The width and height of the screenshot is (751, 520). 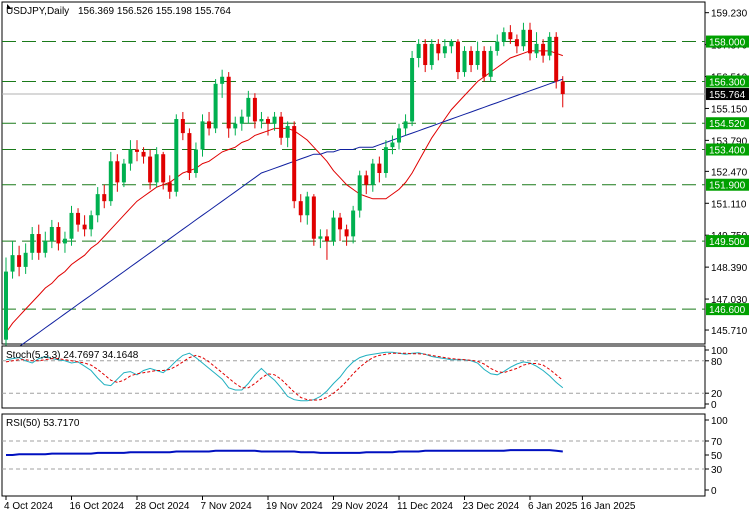 What do you see at coordinates (727, 186) in the screenshot?
I see `level-label: 151.900` at bounding box center [727, 186].